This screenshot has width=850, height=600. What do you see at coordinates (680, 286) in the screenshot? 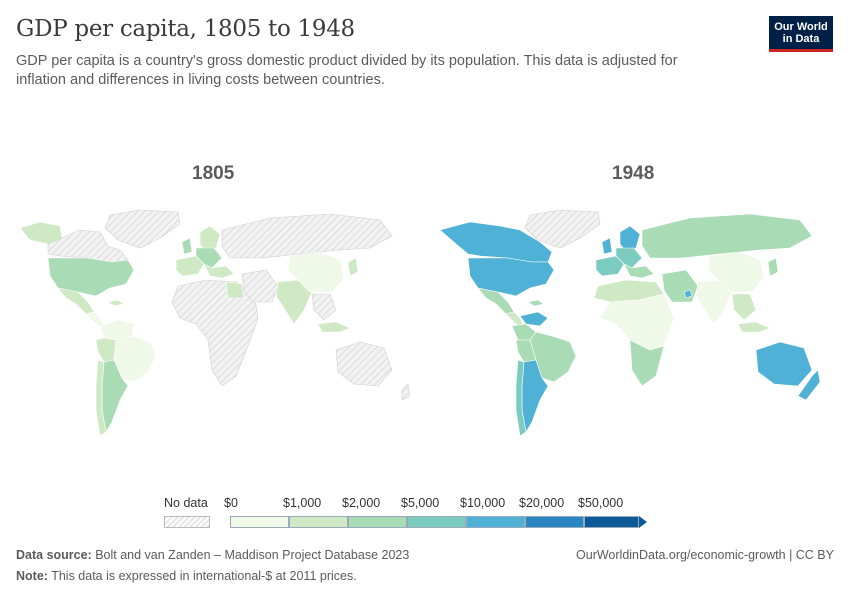
I see `middle-east-1948` at bounding box center [680, 286].